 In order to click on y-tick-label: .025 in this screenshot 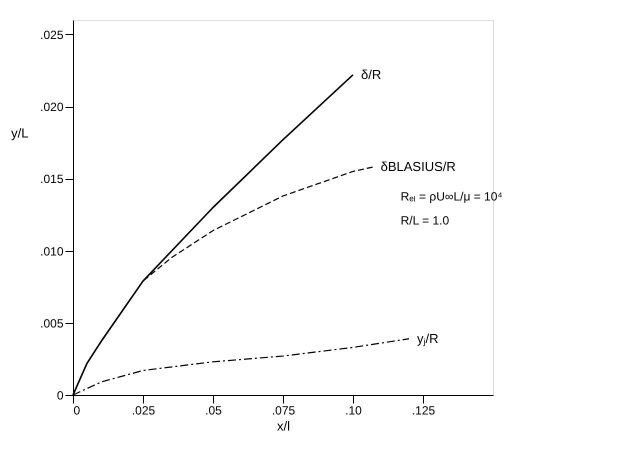, I will do `click(52, 35)`.